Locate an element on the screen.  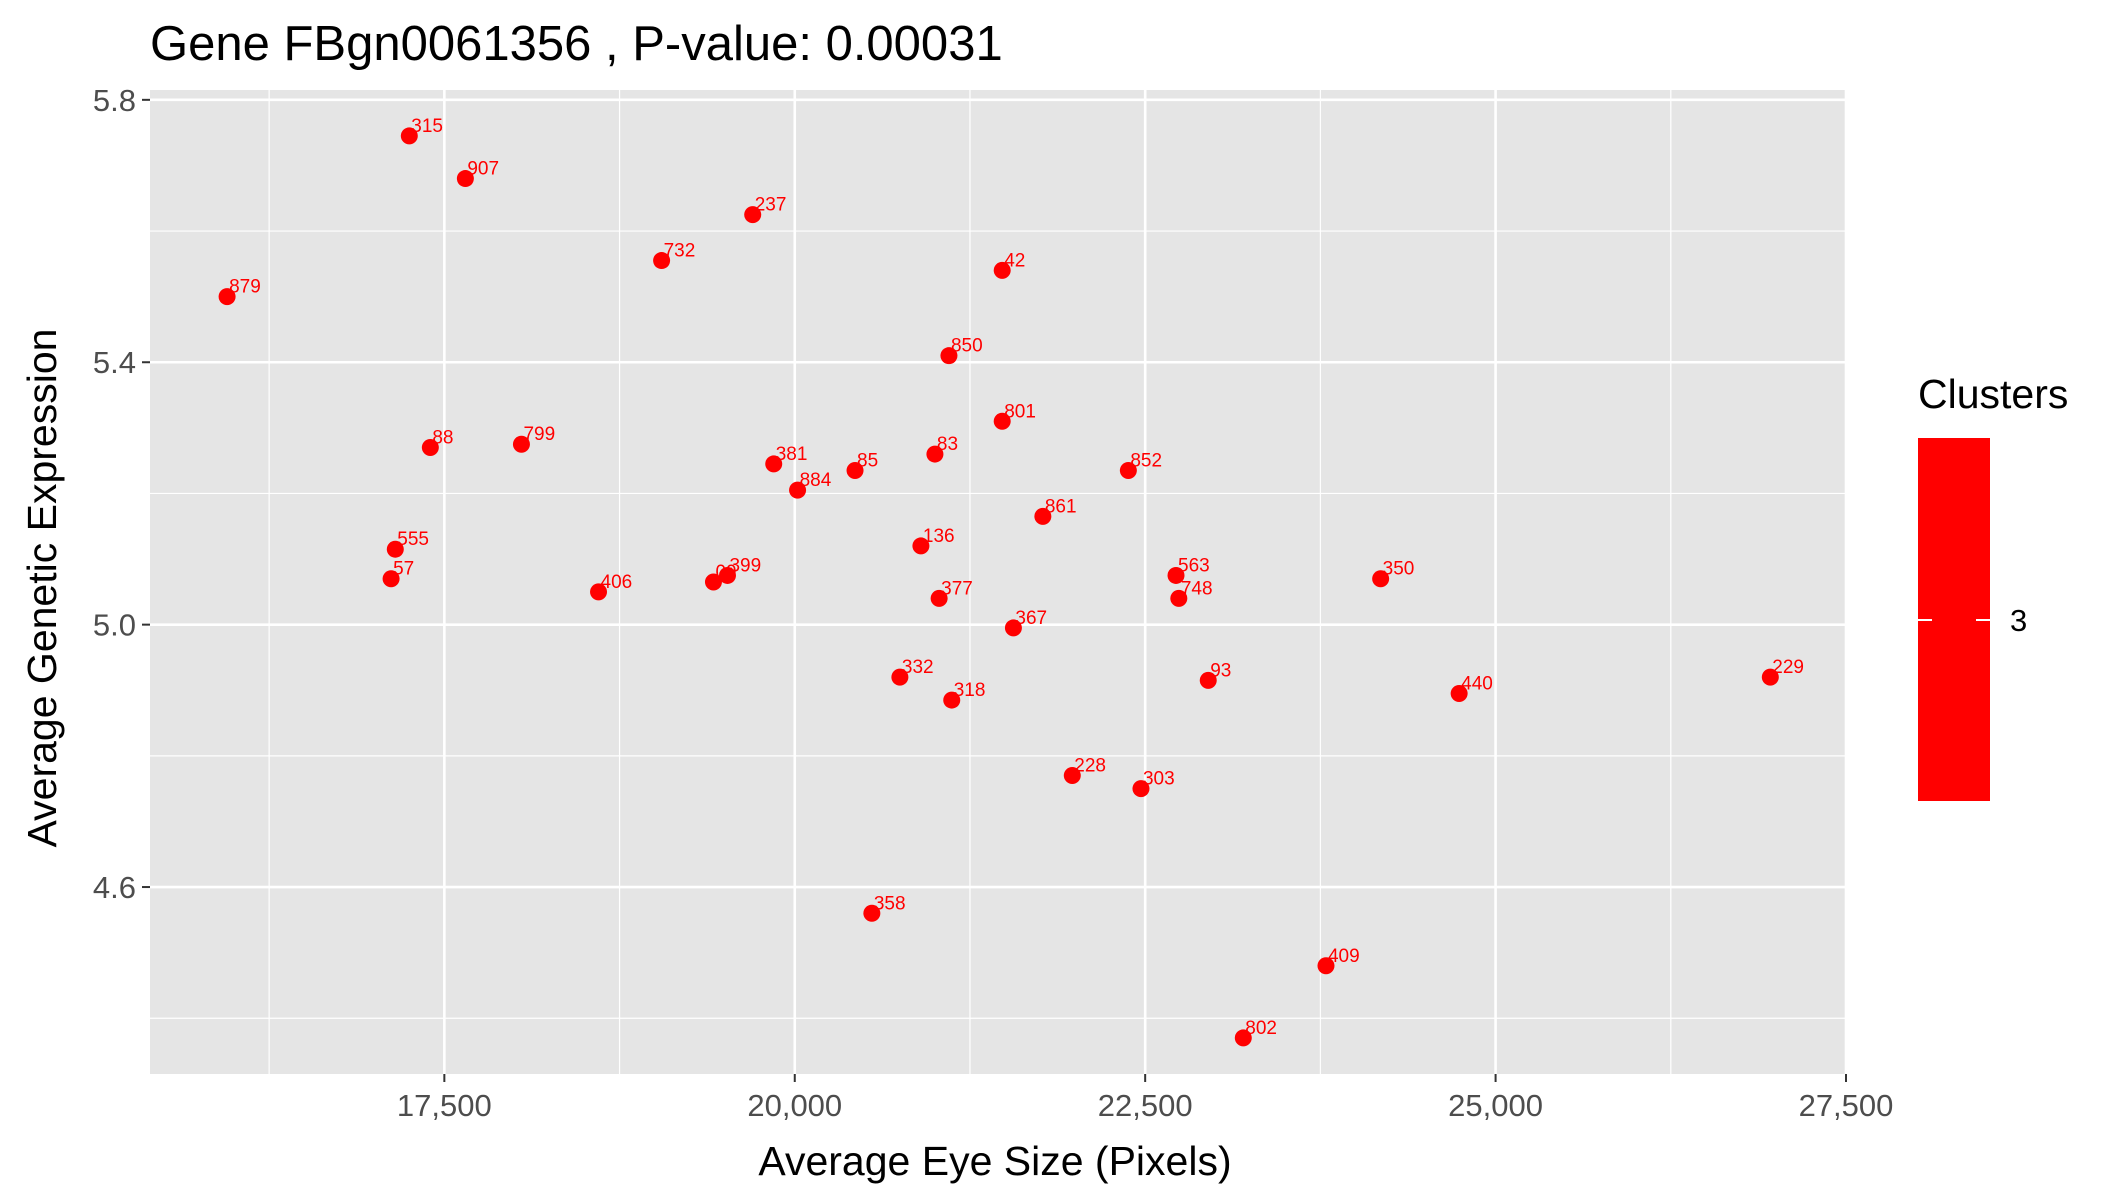
data-point-label: 563 is located at coordinates (1194, 565).